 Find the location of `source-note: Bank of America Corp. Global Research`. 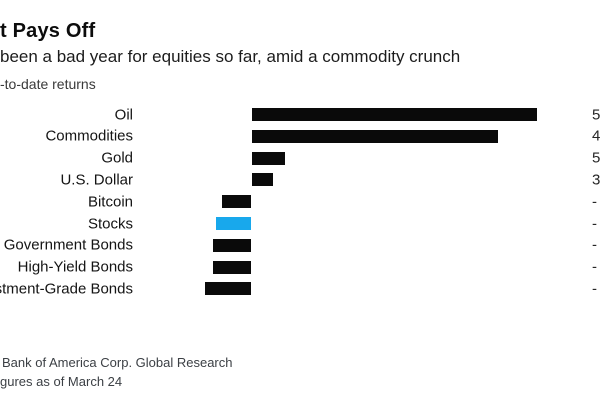

source-note: Bank of America Corp. Global Research is located at coordinates (117, 362).